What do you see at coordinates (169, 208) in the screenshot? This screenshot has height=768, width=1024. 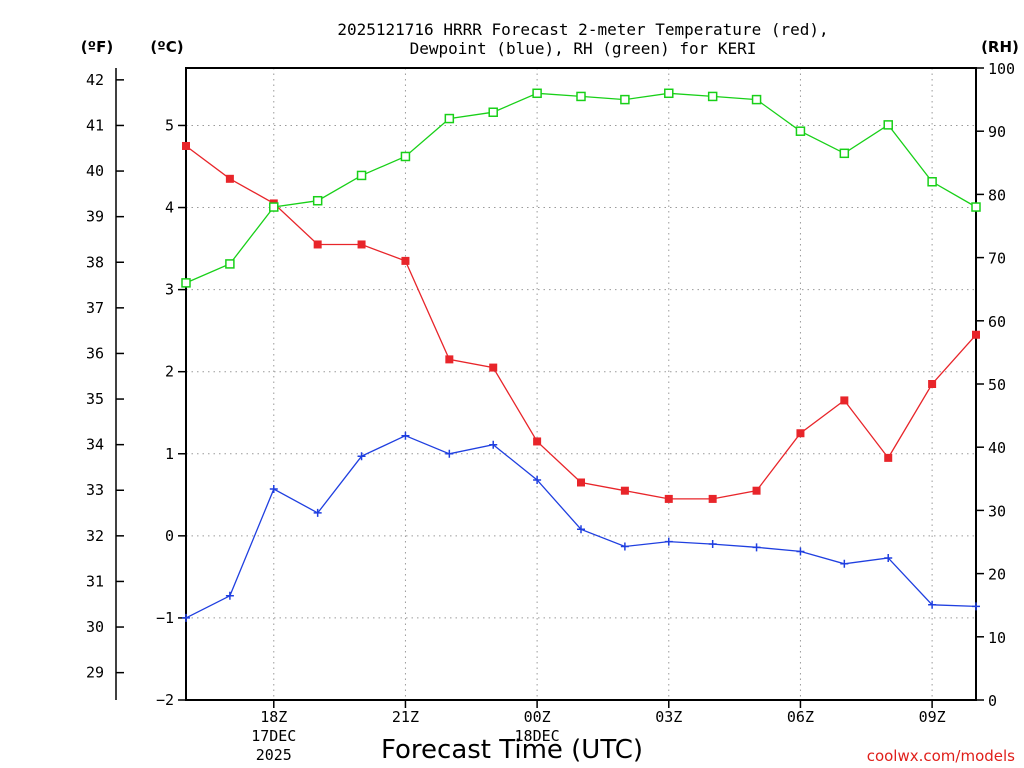 I see `celsius-tick-label: 4` at bounding box center [169, 208].